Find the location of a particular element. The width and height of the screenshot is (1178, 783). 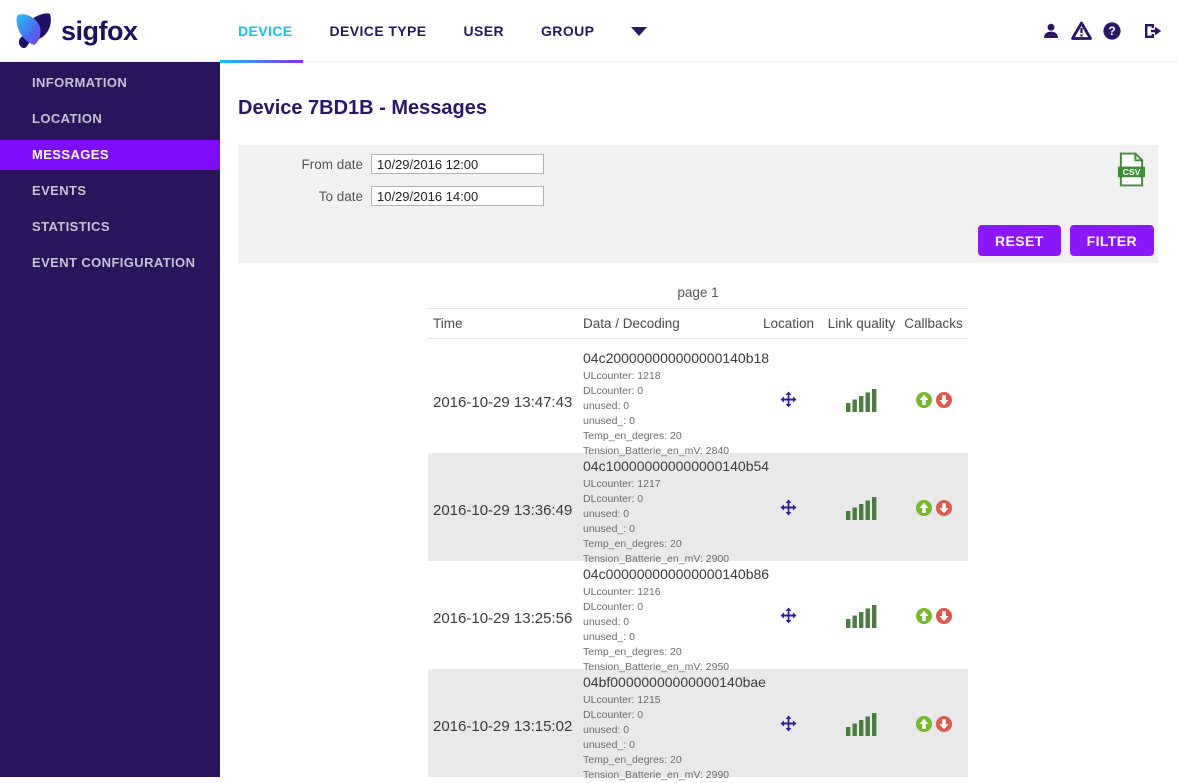

nav-tab-user: USER is located at coordinates (484, 31).